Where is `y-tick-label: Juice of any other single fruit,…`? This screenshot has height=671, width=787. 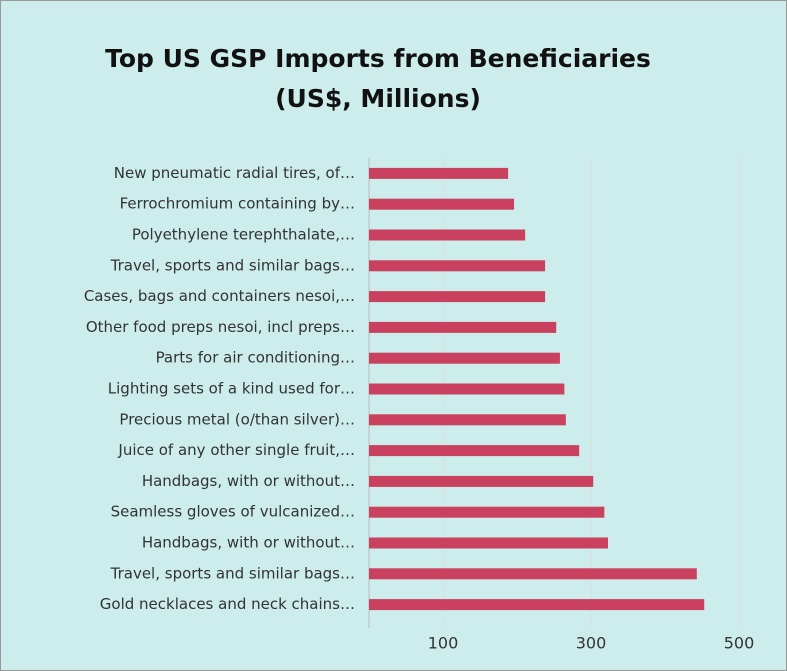 y-tick-label: Juice of any other single fruit,… is located at coordinates (236, 450).